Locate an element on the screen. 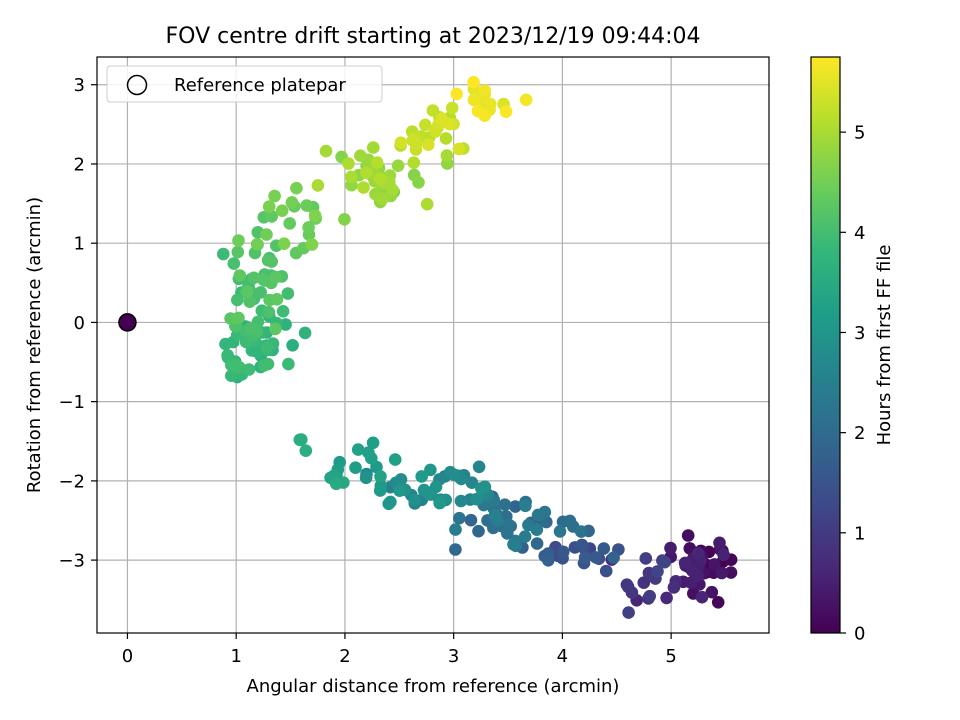 Image resolution: width=960 pixels, height=720 pixels. colorbar-tick-label: 1 is located at coordinates (859, 533).